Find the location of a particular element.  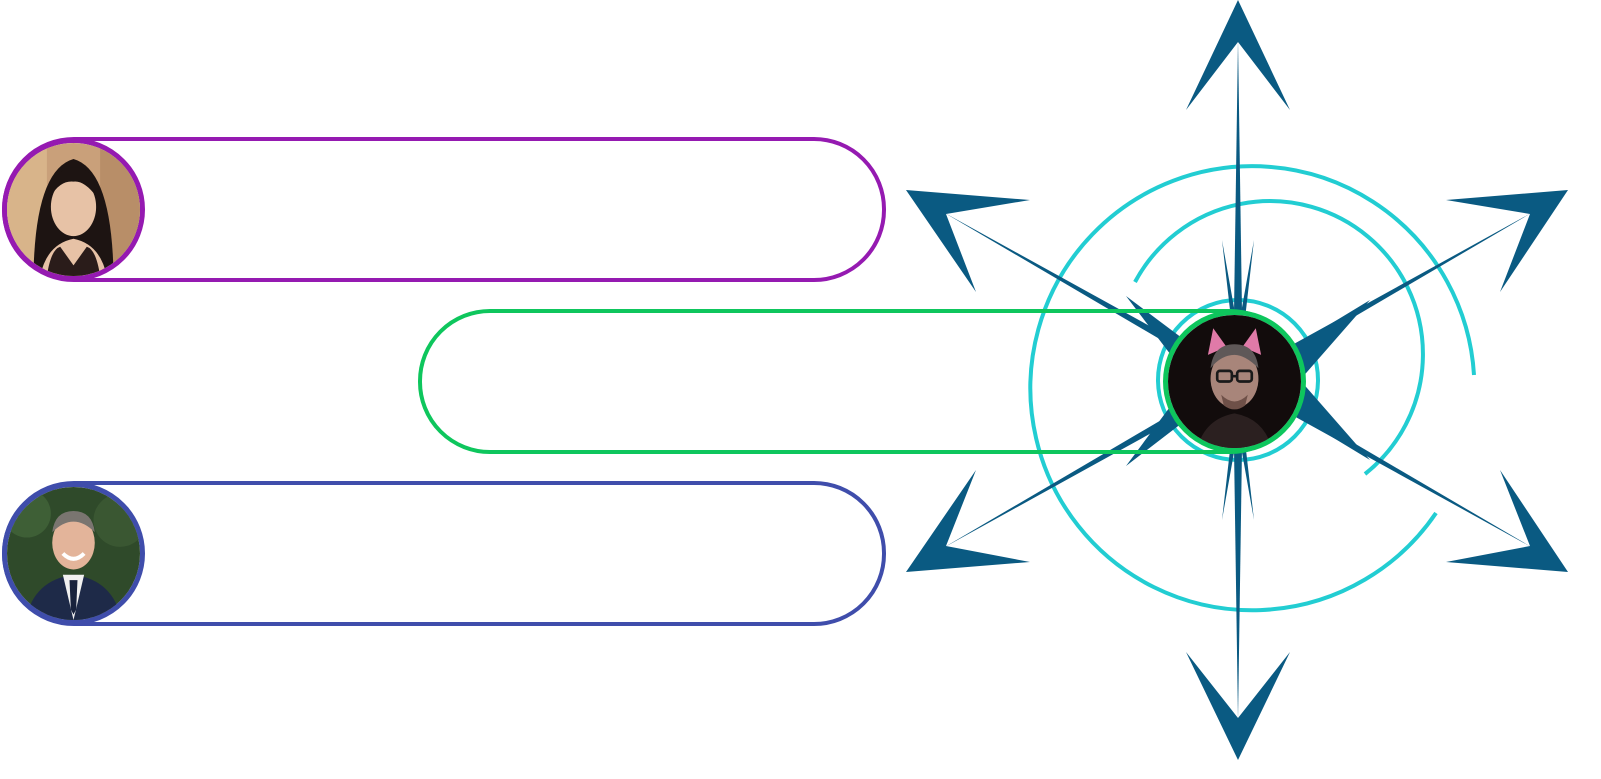

compass-south-point is located at coordinates (1238, 550).